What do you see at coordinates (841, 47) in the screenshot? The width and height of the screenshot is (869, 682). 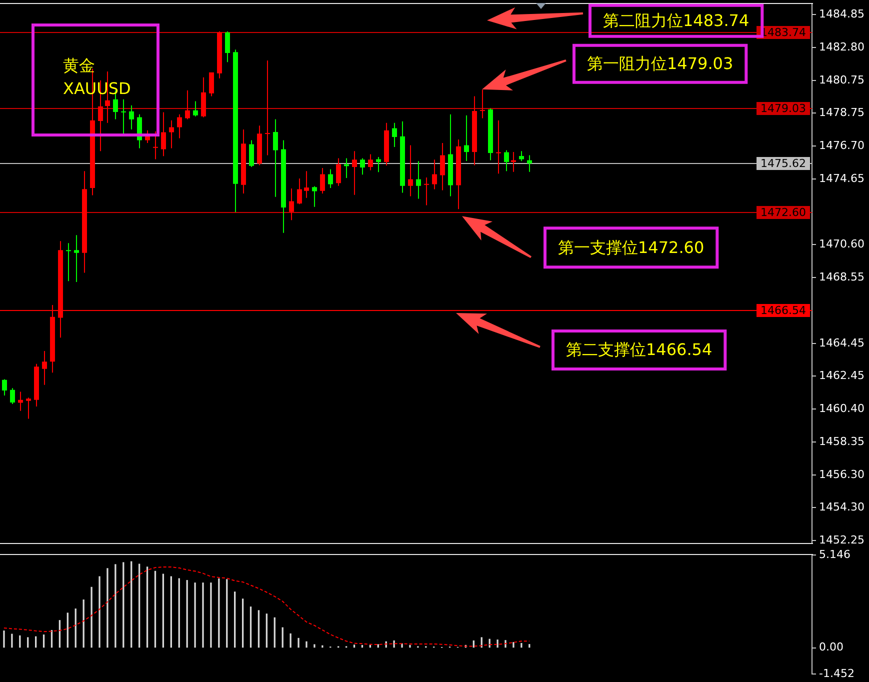 I see `y-tick-label: 1482.80` at bounding box center [841, 47].